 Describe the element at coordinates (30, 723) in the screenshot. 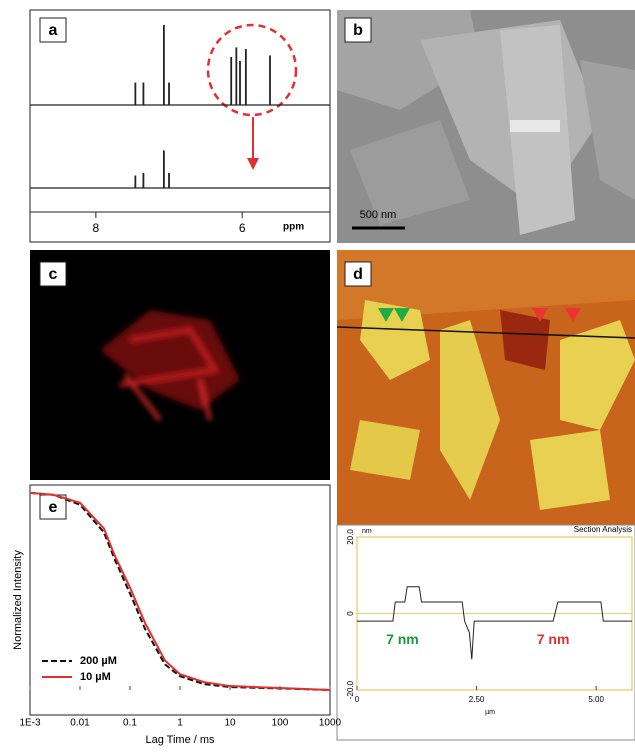

I see `x-tick-label: 1E-3` at that location.